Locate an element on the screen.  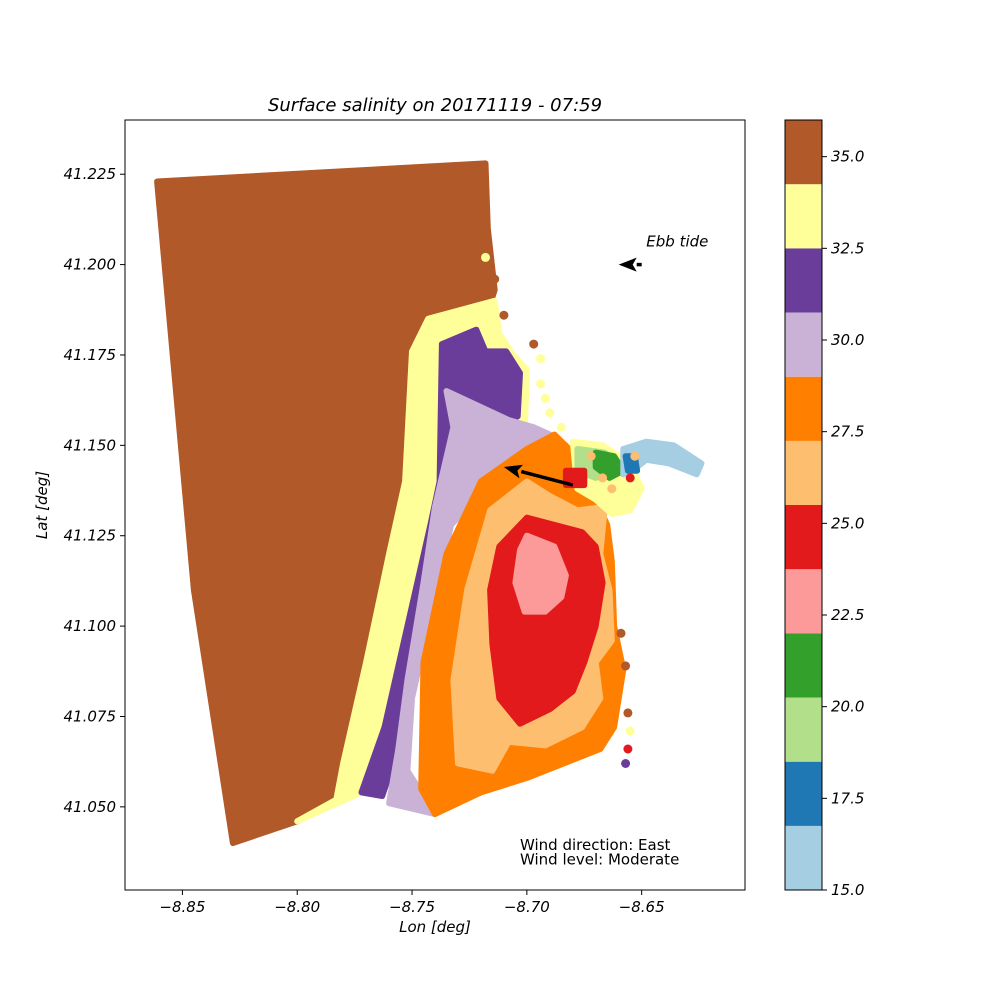
colorbar-frame is located at coordinates (803, 505).